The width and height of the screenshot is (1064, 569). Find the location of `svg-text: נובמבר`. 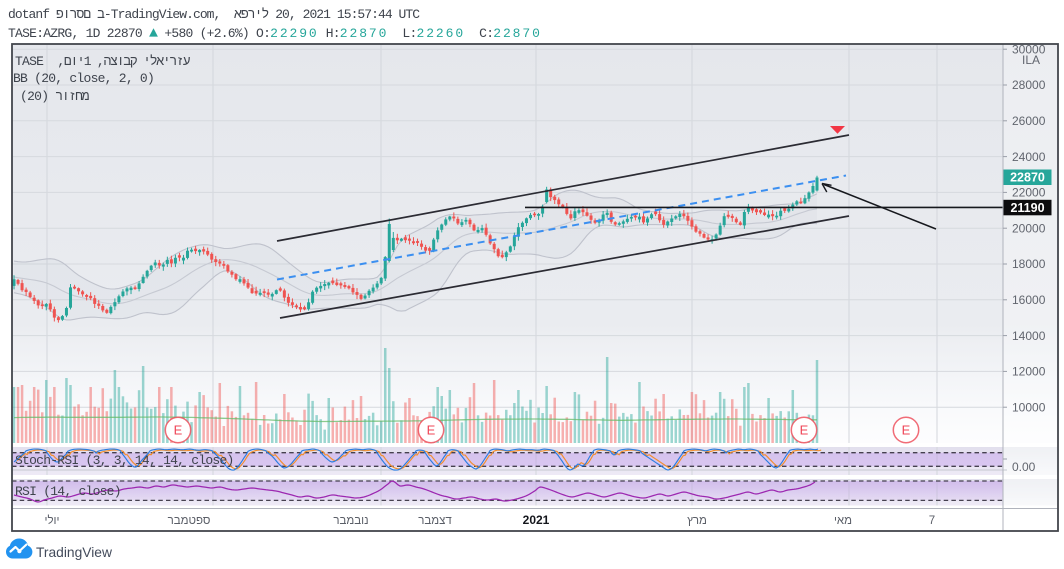

svg-text: נובמבר is located at coordinates (350, 521).